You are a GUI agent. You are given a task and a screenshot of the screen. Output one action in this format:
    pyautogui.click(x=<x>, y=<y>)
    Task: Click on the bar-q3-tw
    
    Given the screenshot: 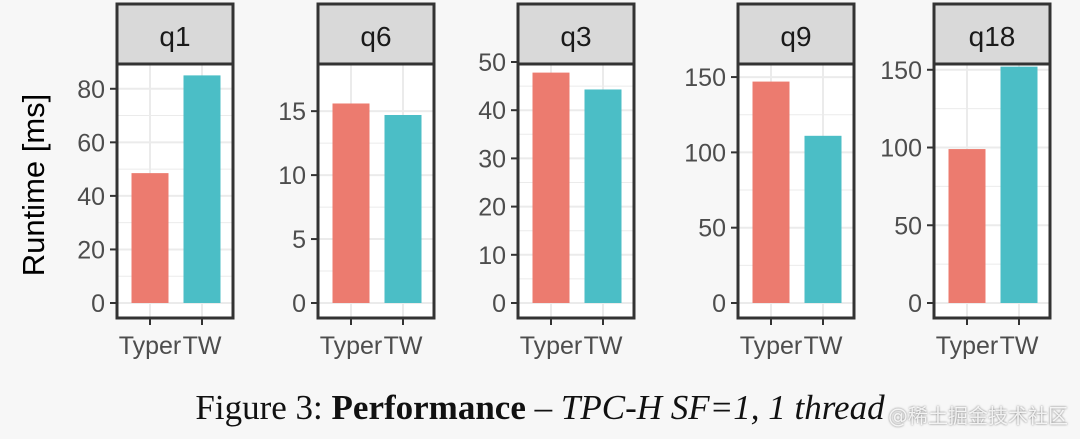 What is the action you would take?
    pyautogui.click(x=603, y=196)
    